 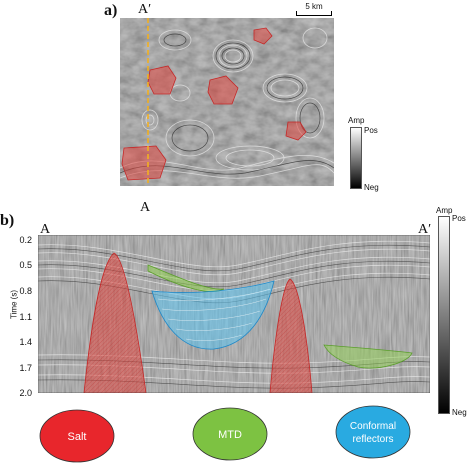 I want to click on section-right-end: A′, so click(x=425, y=229).